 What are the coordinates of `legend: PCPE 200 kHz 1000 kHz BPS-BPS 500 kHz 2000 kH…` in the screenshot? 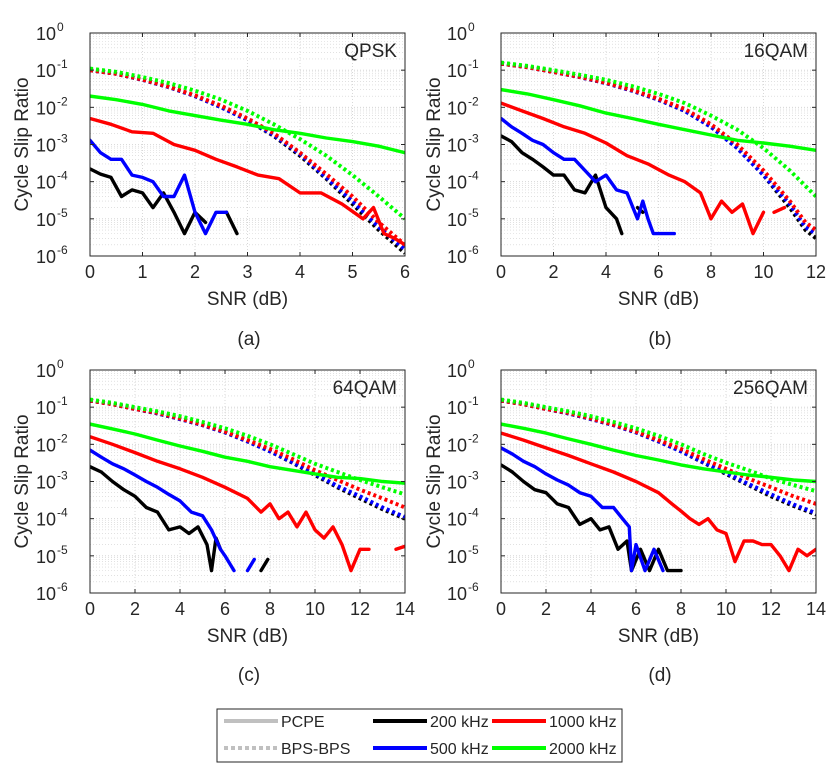 It's located at (419, 735).